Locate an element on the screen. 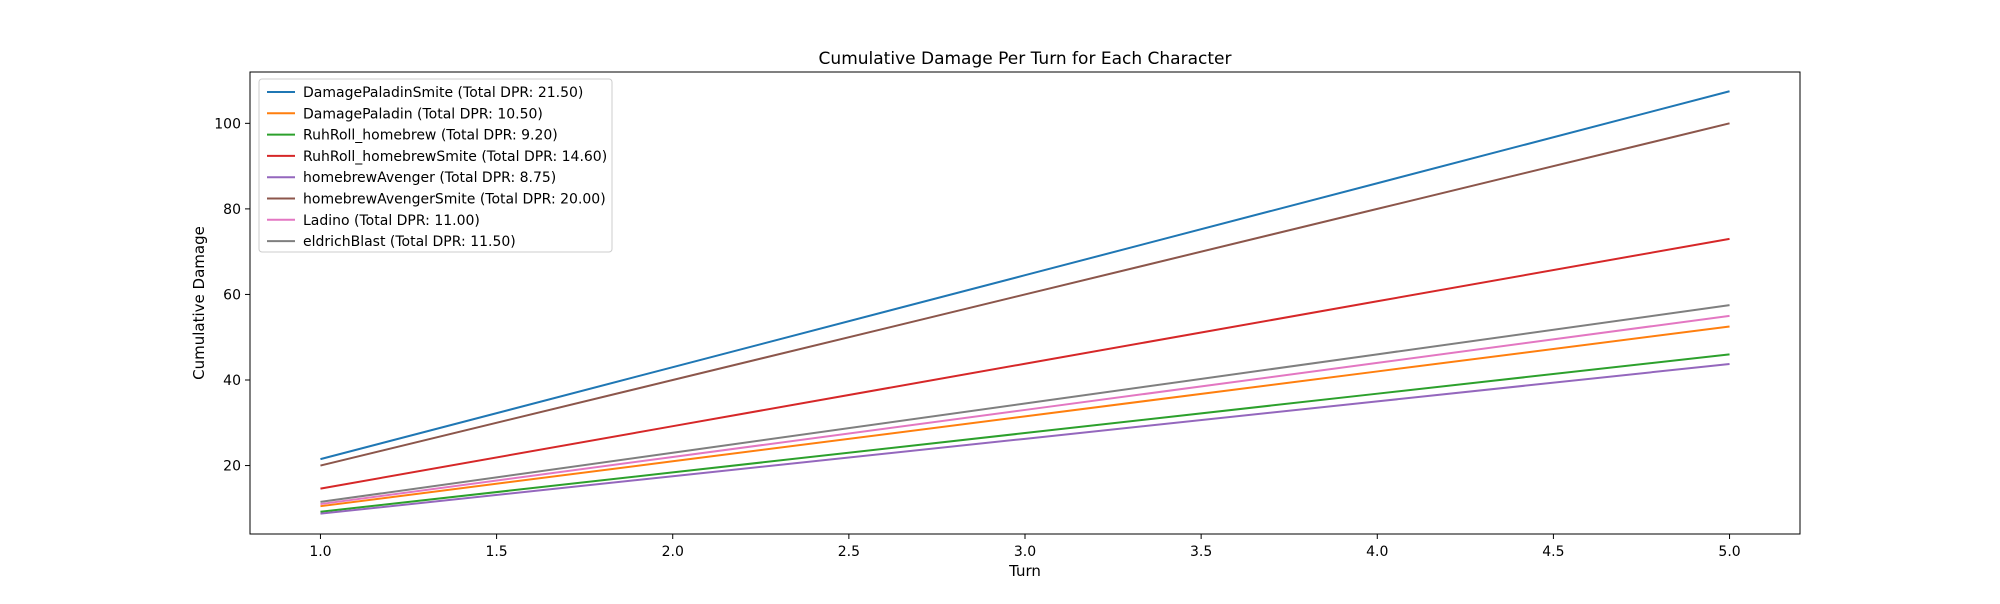 This screenshot has height=604, width=2000. x-axis-ticks: 1.0 1.5 2.0 2.5 3.0 3.5 4.0 4.5 5.0 is located at coordinates (1025, 547).